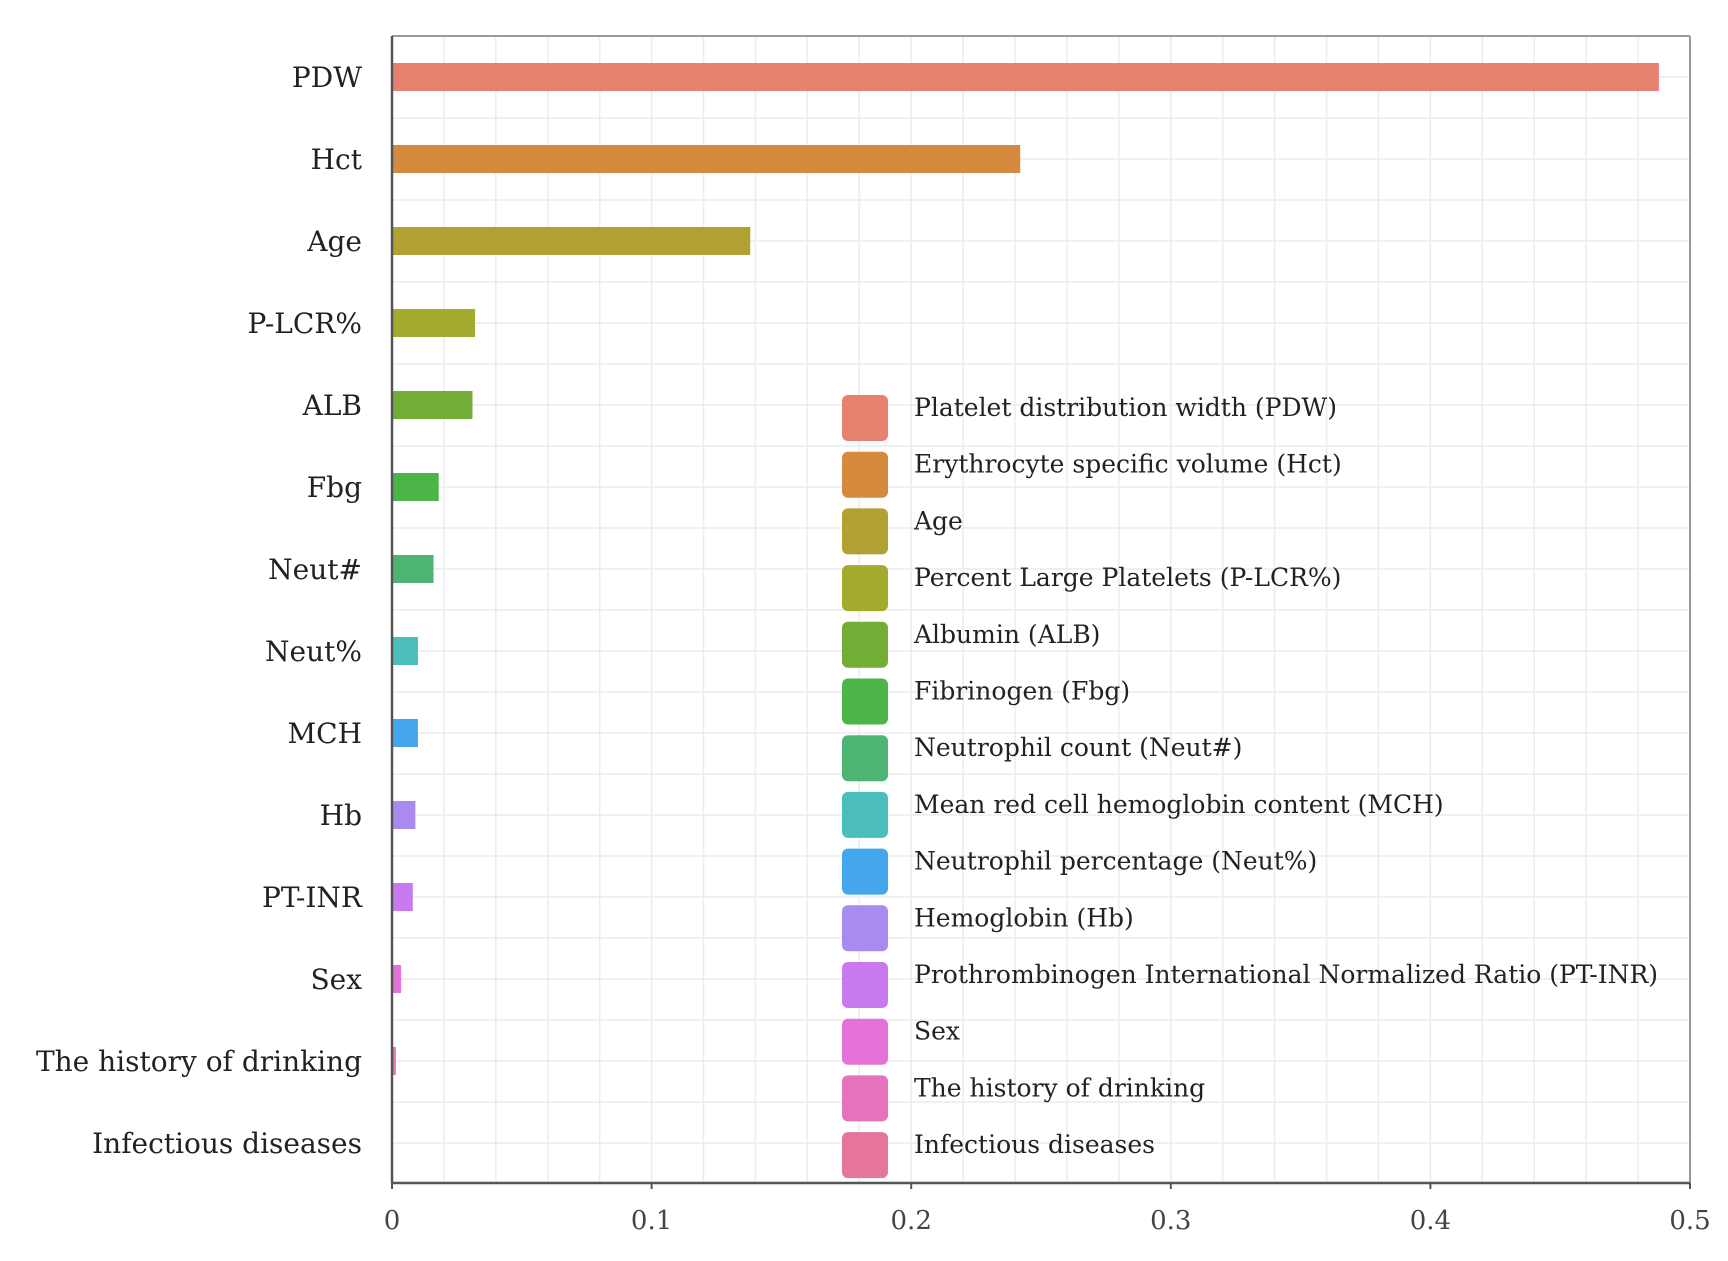 Image resolution: width=1728 pixels, height=1261 pixels. What do you see at coordinates (313, 651) in the screenshot?
I see `category-label: Neut%` at bounding box center [313, 651].